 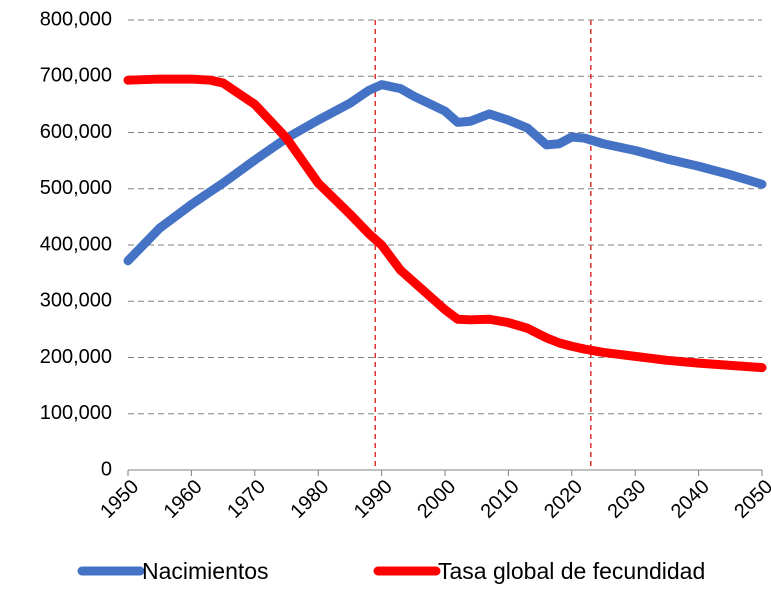 I want to click on y-tick-label: 200,000, so click(x=76, y=357).